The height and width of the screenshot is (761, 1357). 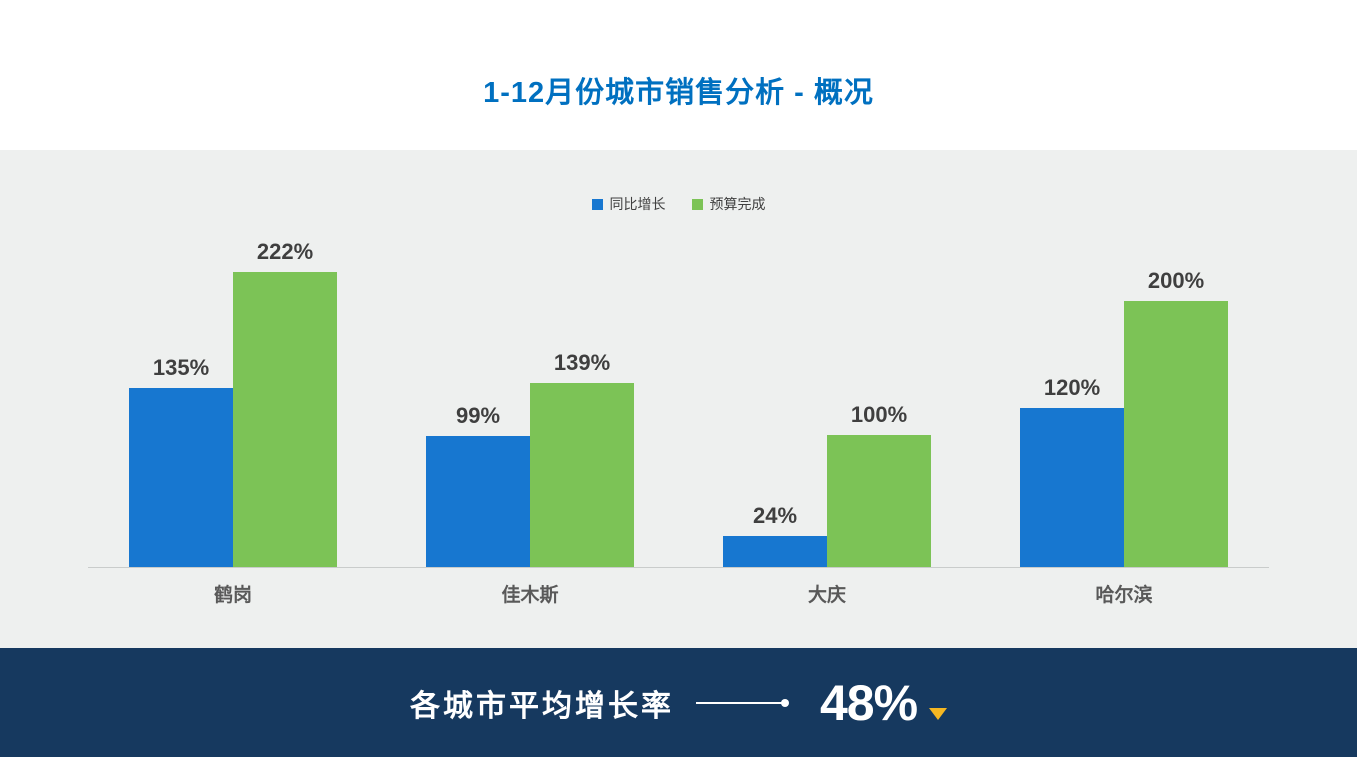 What do you see at coordinates (678, 182) in the screenshot?
I see `chart-legend: 同比增长 预算完成` at bounding box center [678, 182].